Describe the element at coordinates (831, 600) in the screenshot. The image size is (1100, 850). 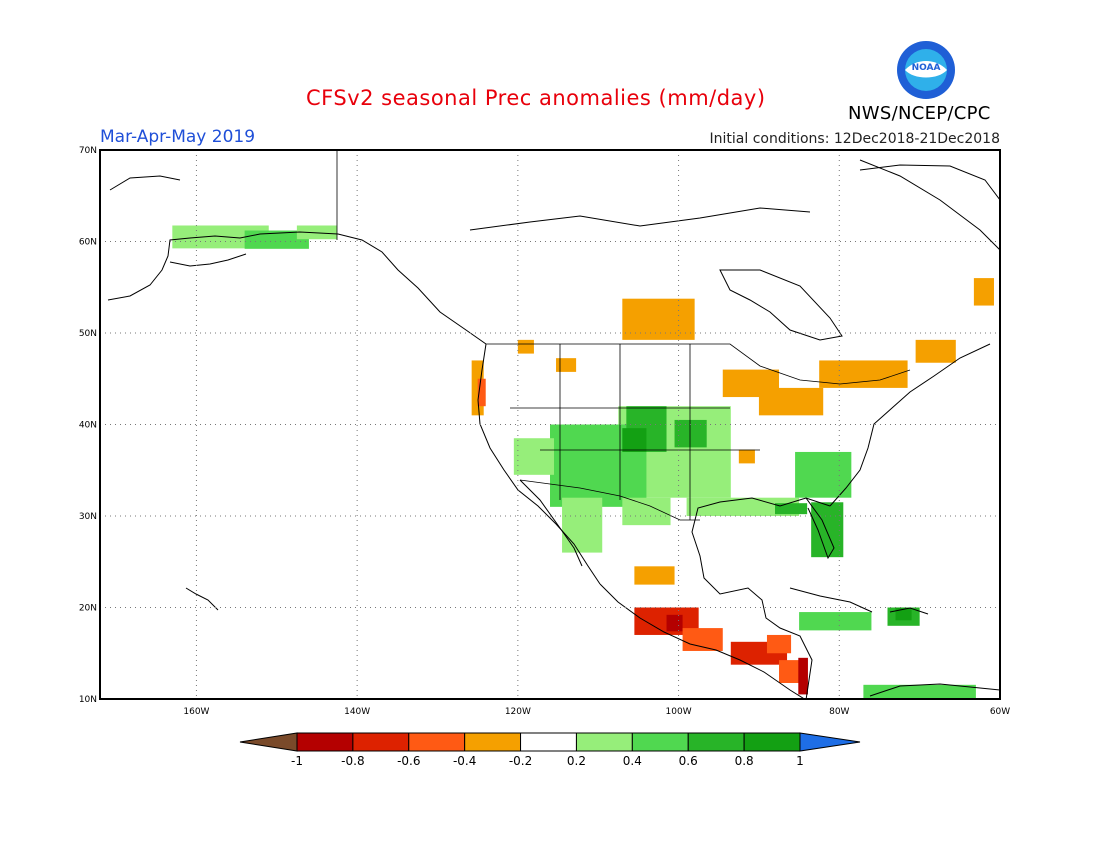
I see `coast-cuba` at that location.